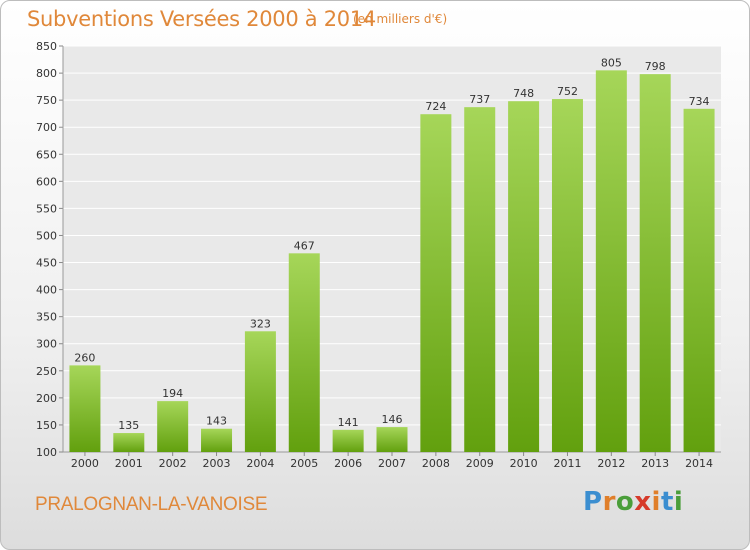  I want to click on data-label: 467, so click(304, 245).